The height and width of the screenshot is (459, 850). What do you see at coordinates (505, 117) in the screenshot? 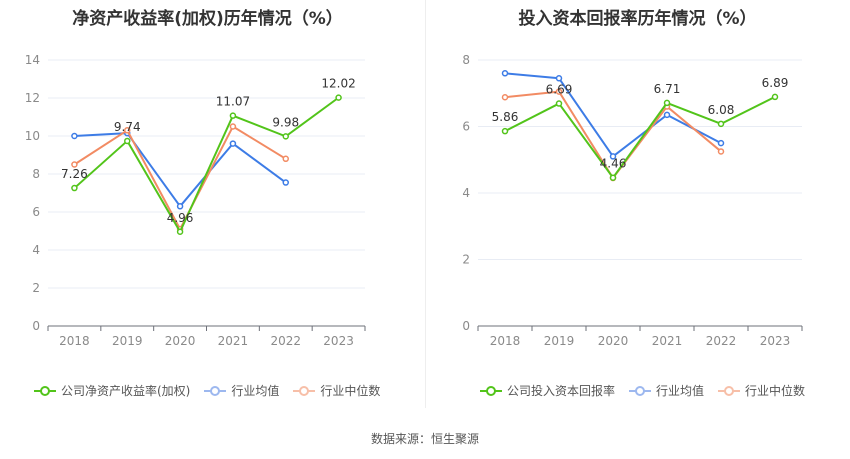
I see `data-label: 5.86` at bounding box center [505, 117].